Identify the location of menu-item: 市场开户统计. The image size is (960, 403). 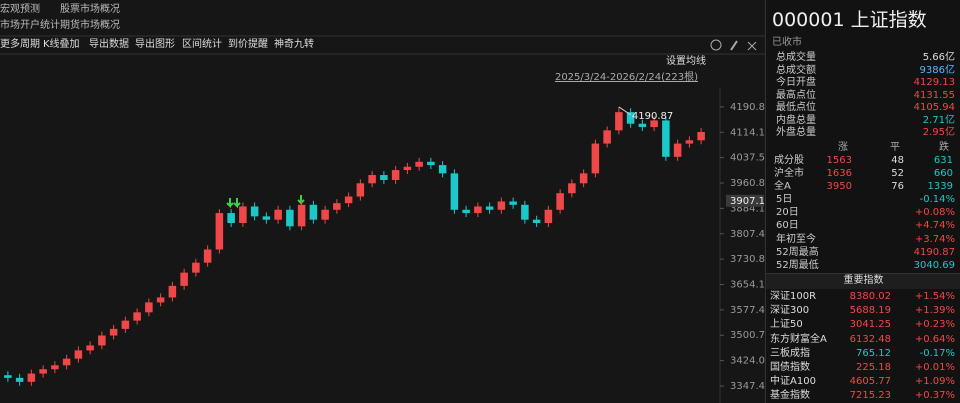
(30, 25).